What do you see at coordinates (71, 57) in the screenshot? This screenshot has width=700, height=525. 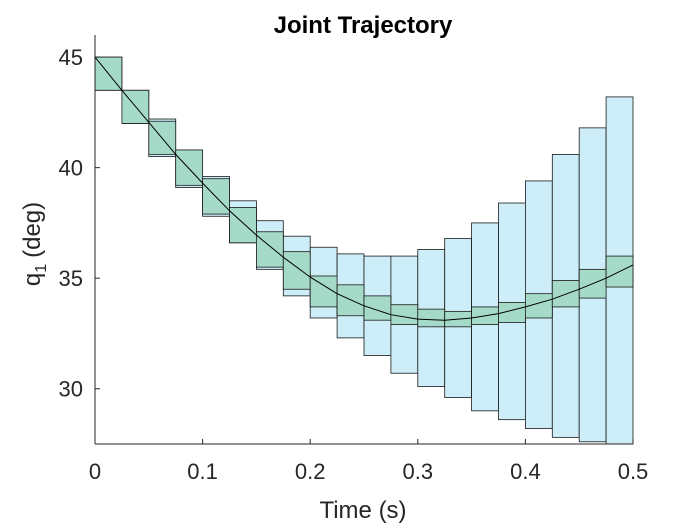 I see `y-tick-label: 45` at bounding box center [71, 57].